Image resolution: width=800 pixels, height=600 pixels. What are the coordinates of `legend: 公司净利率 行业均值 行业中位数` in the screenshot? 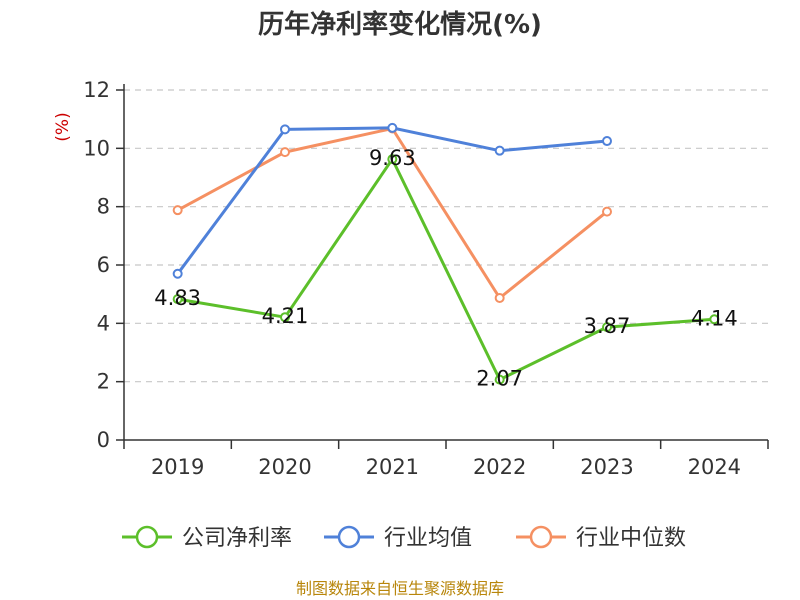 It's located at (404, 538).